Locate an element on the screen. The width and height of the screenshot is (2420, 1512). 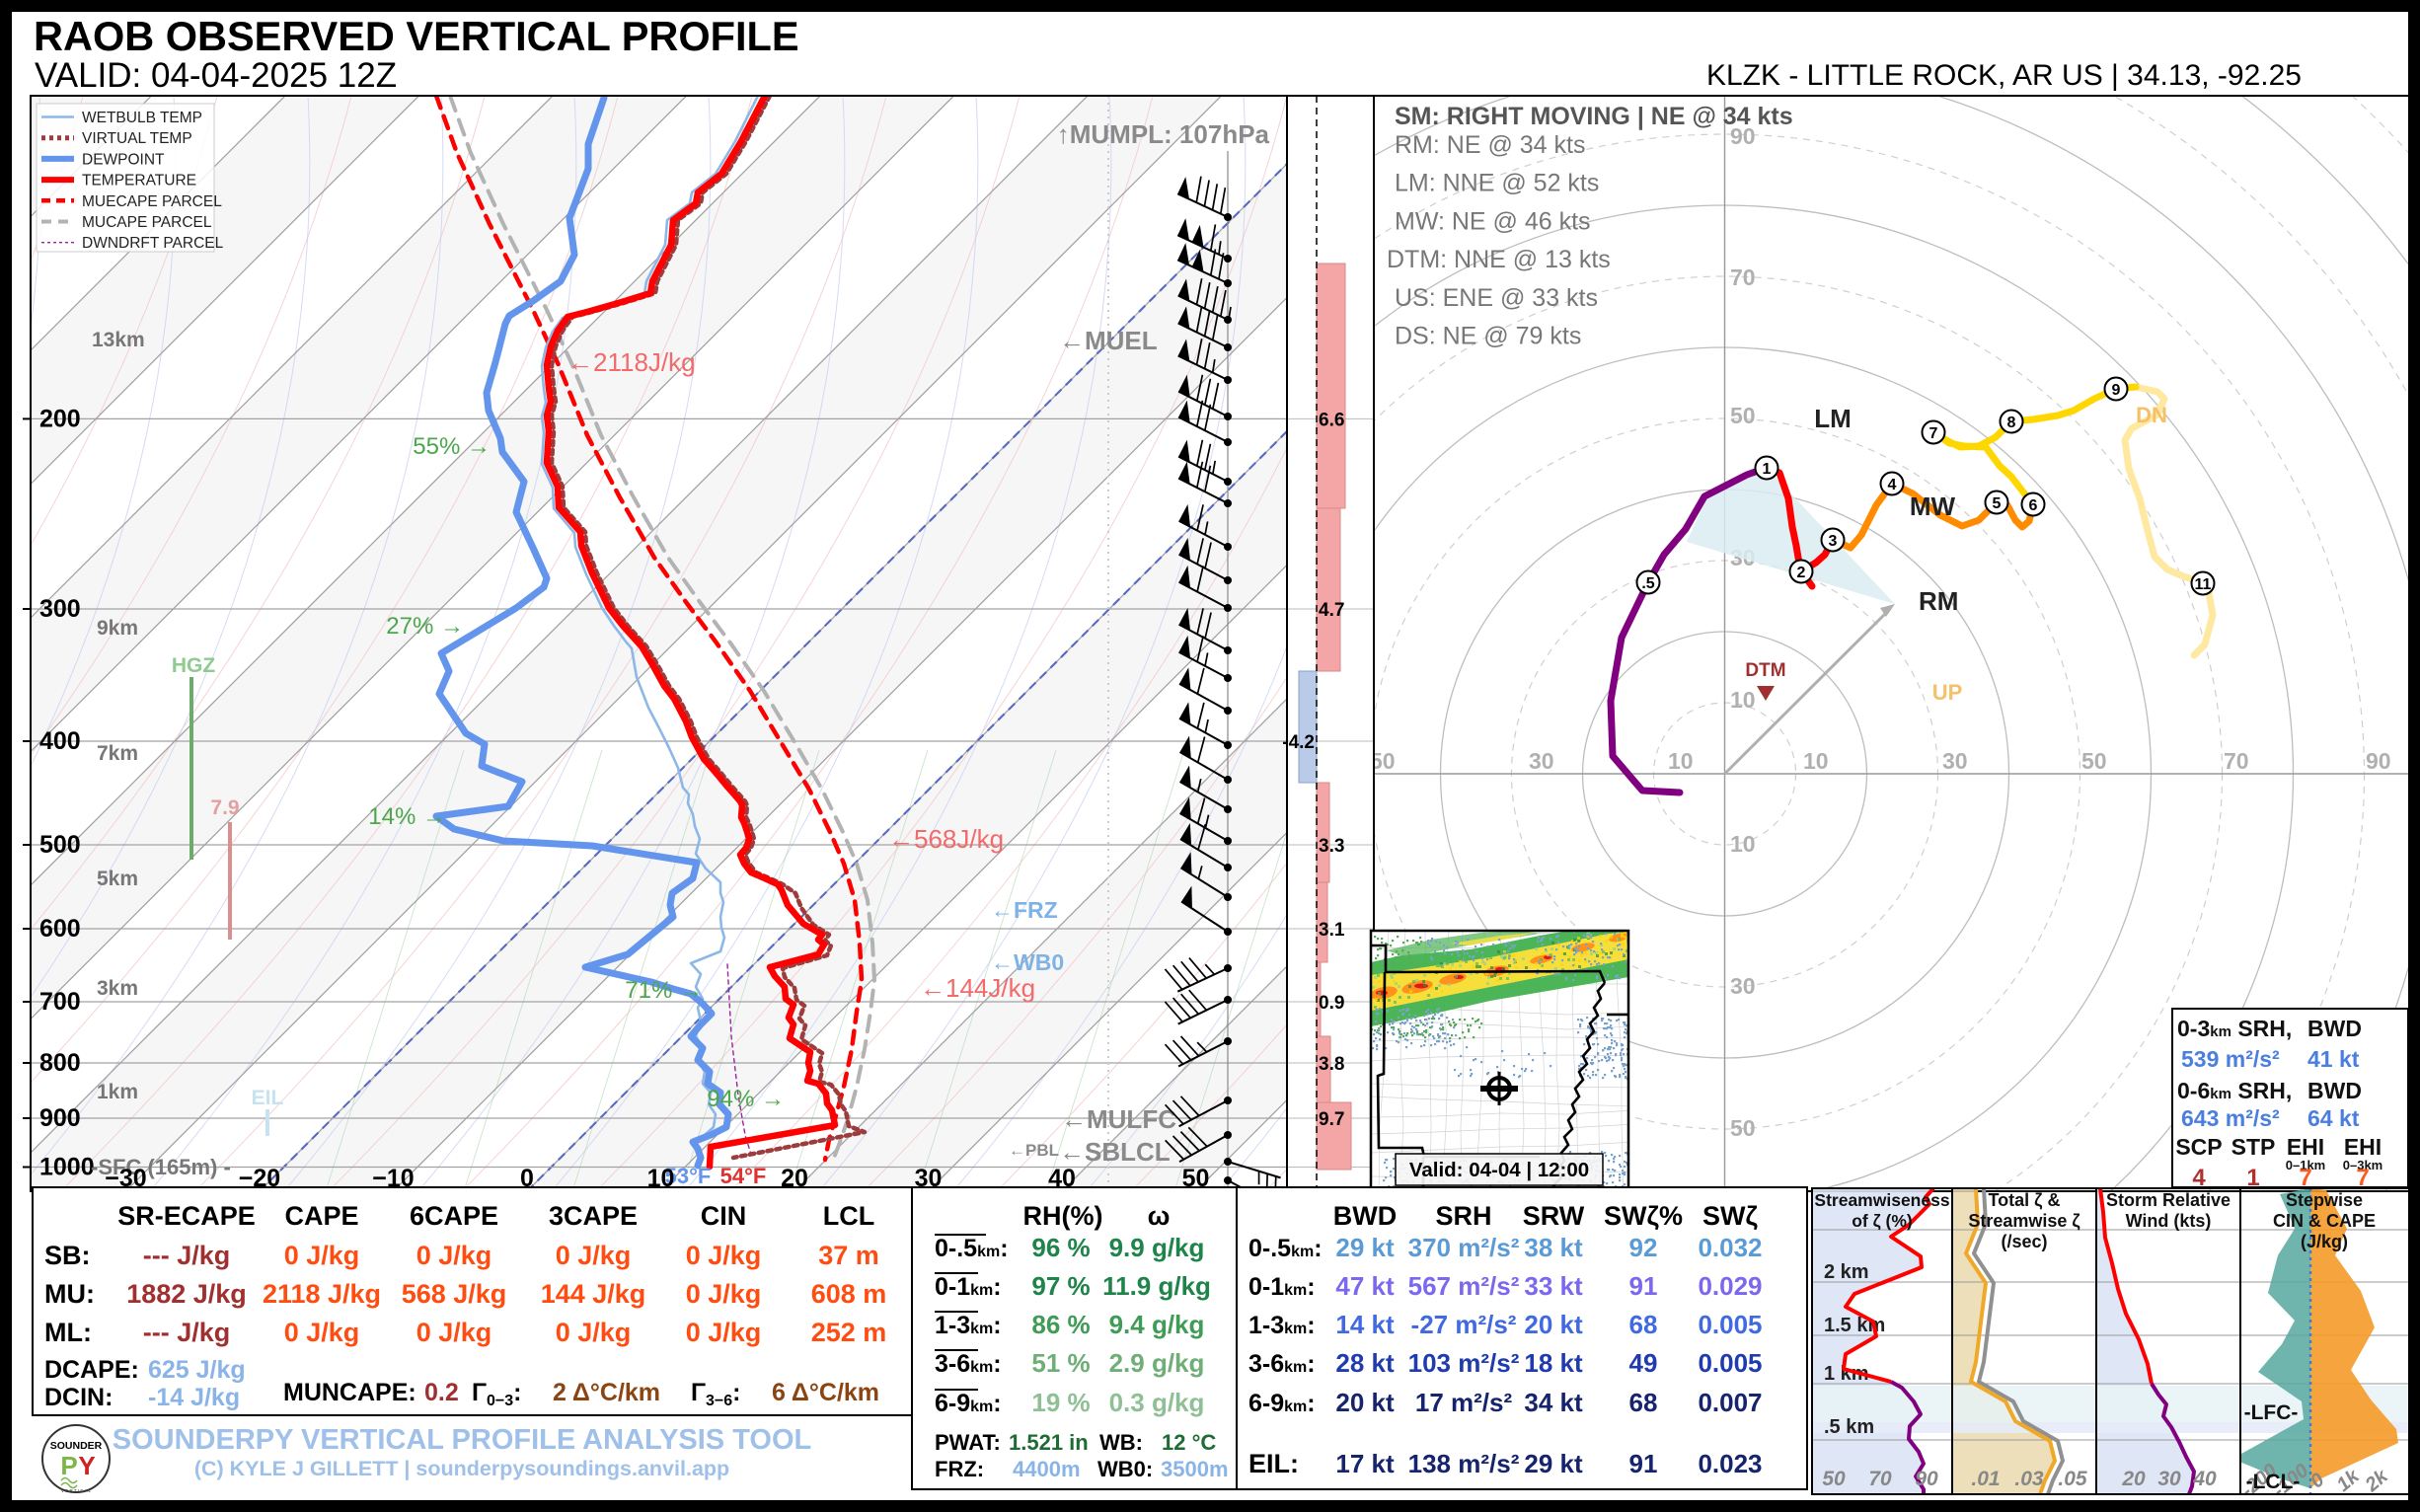
svg-text: 1km is located at coordinates (117, 1092).